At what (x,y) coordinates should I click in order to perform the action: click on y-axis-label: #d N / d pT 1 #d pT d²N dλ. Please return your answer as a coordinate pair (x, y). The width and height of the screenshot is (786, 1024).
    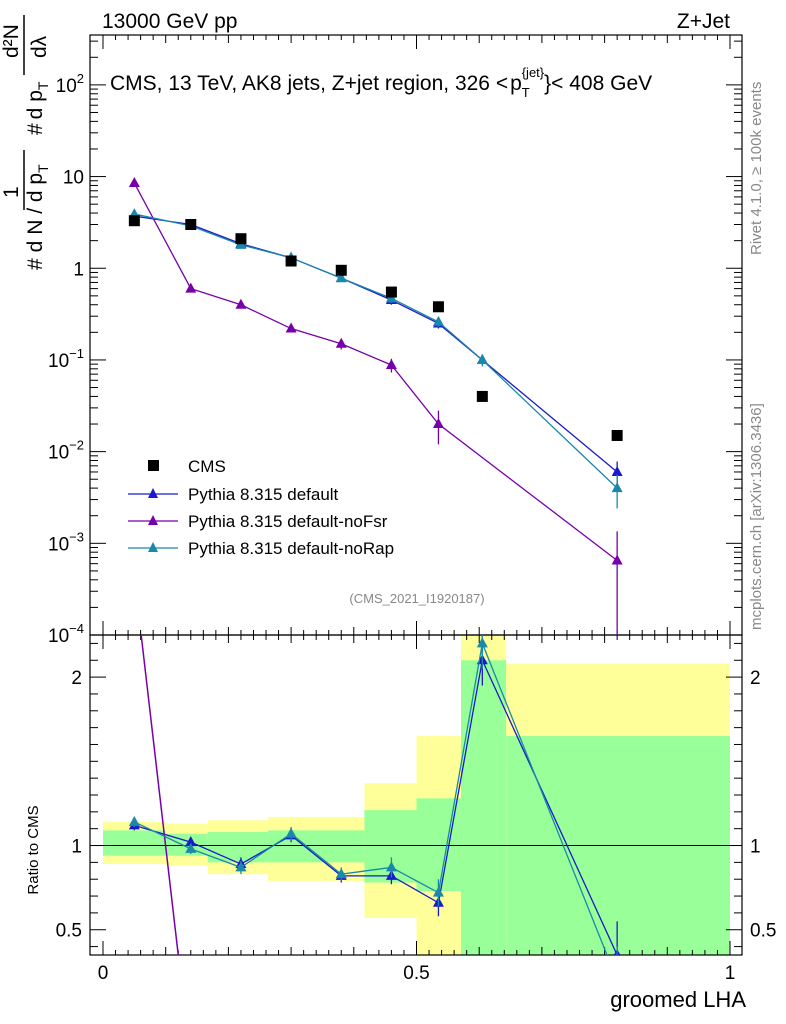
    Looking at the image, I should click on (25, 142).